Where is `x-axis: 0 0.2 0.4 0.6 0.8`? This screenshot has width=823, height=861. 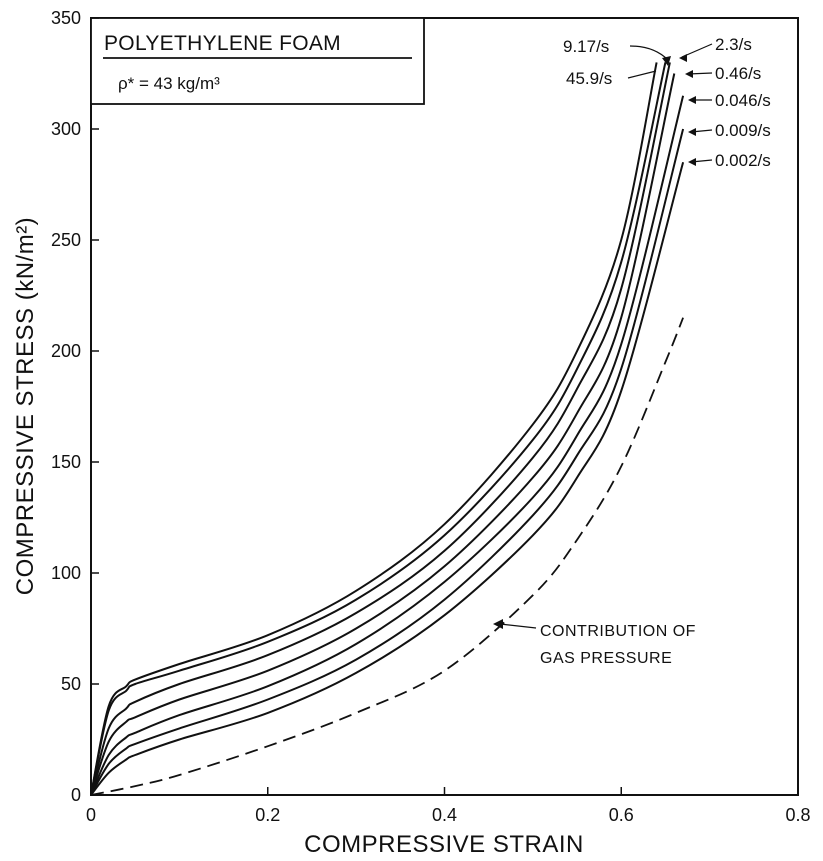 x-axis: 0 0.2 0.4 0.6 0.8 is located at coordinates (448, 806).